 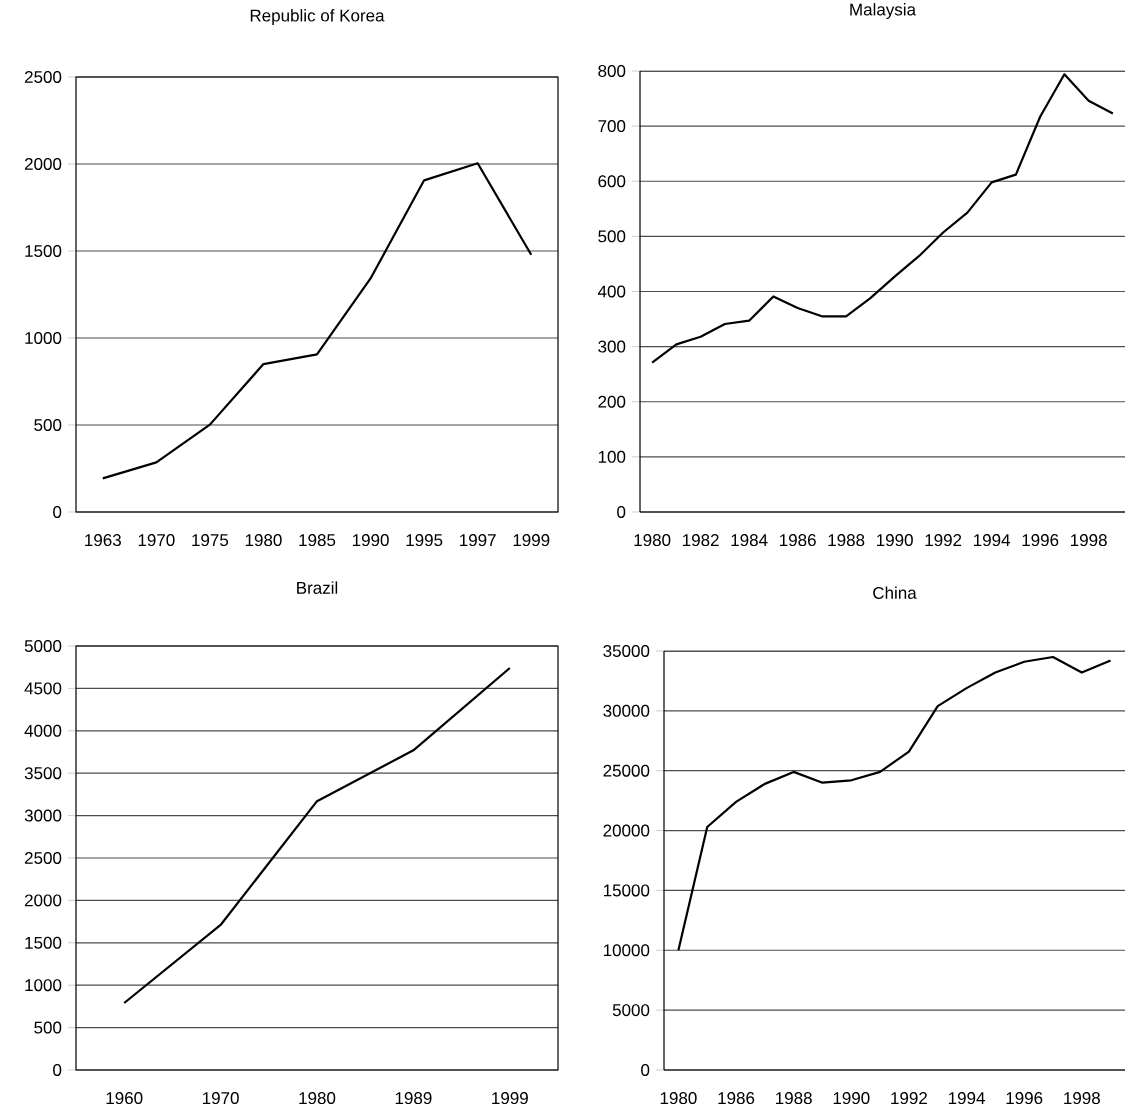 What do you see at coordinates (626, 950) in the screenshot?
I see `y-tick-label: 10000` at bounding box center [626, 950].